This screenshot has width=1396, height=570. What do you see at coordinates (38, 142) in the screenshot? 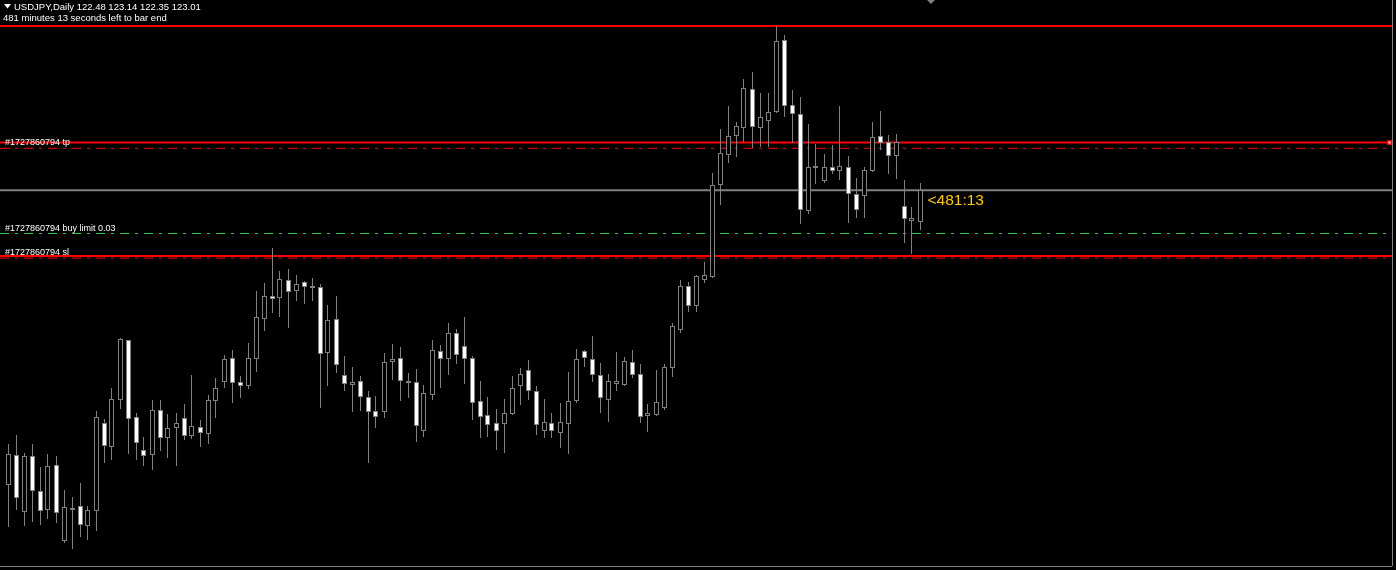
I see `ref-line-label: #1727860794 tp` at bounding box center [38, 142].